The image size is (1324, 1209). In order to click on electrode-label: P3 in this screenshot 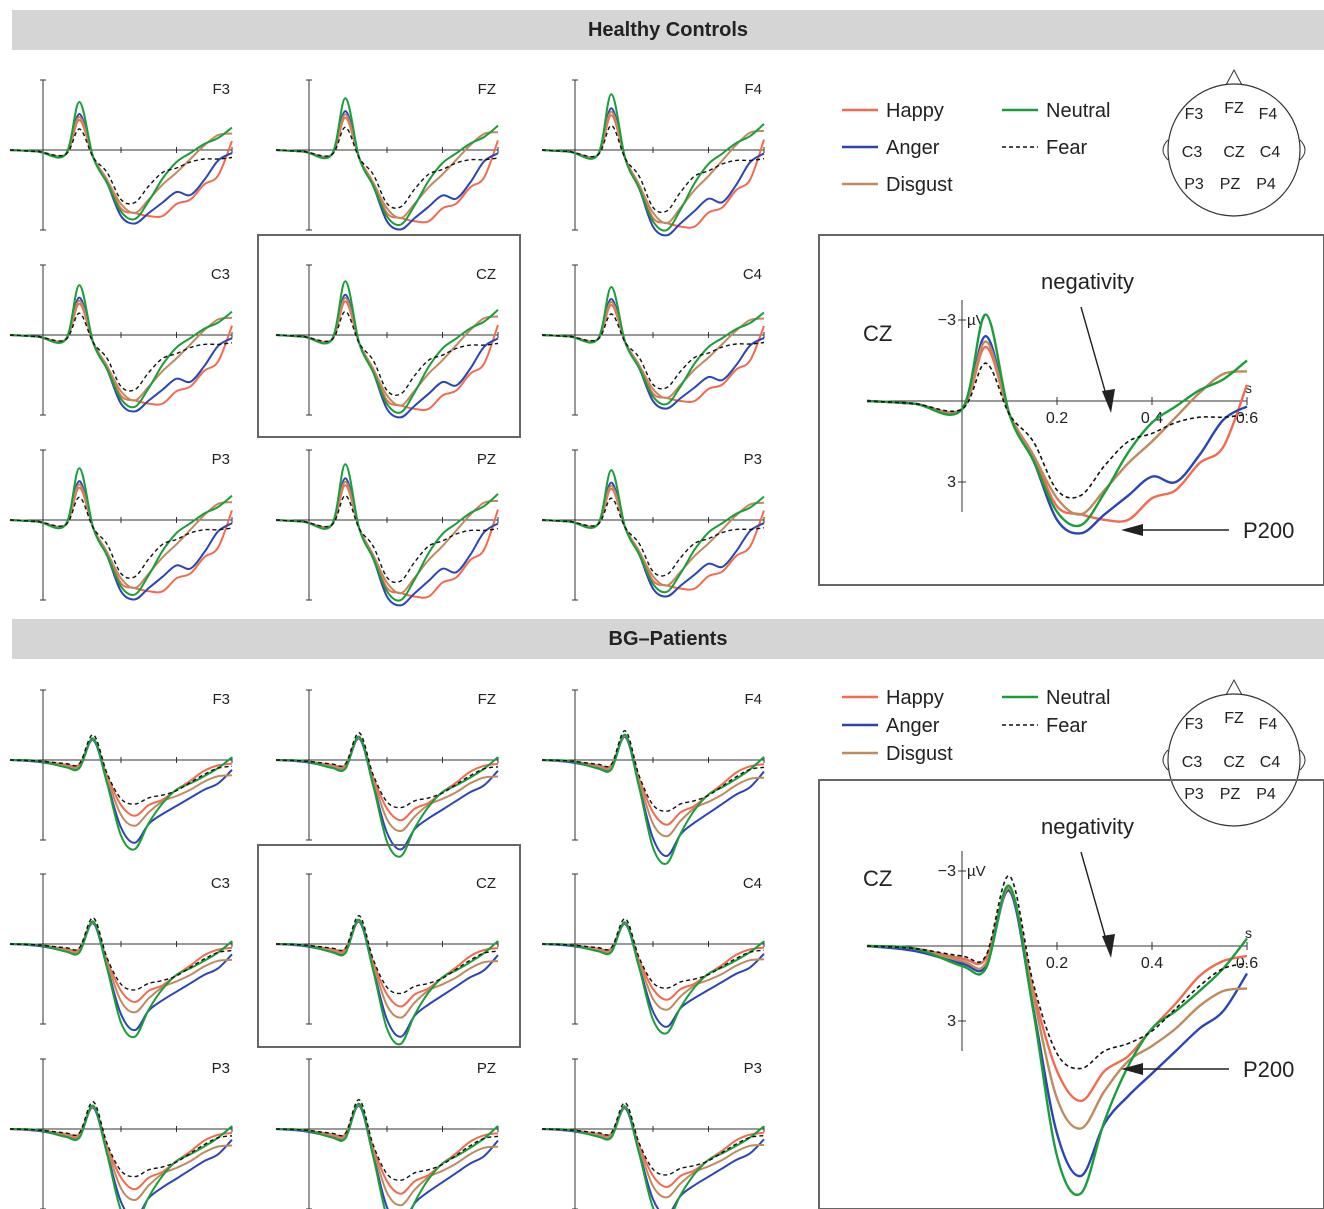, I will do `click(221, 1068)`.